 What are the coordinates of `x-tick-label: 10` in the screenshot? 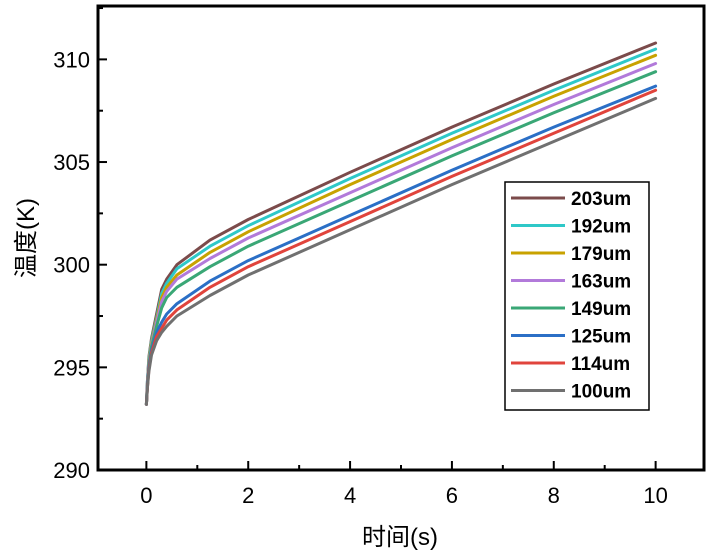 It's located at (655, 495).